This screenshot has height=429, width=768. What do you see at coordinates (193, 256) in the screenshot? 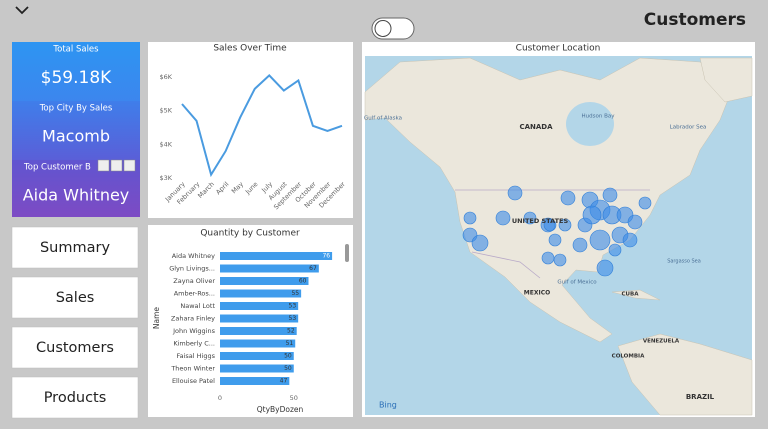
I see `y-tick-label: Aida Whitney` at bounding box center [193, 256].